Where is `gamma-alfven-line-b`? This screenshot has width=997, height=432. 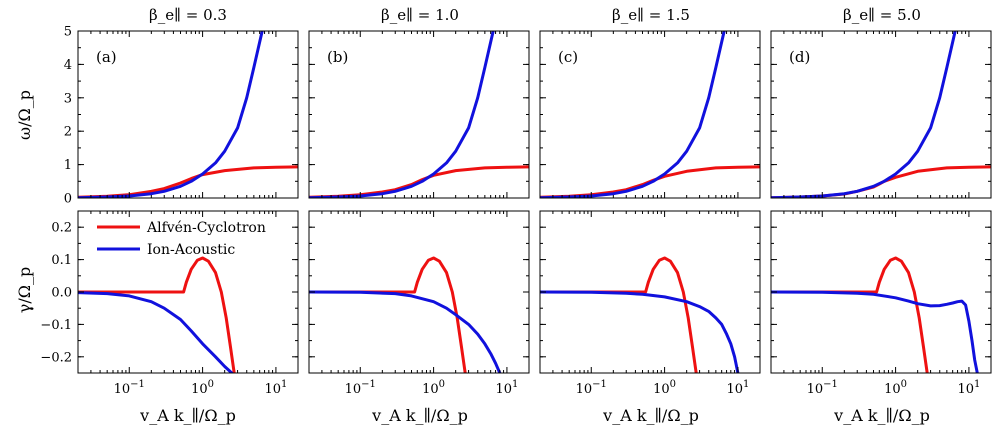
gamma-alfven-line-b is located at coordinates (388, 314).